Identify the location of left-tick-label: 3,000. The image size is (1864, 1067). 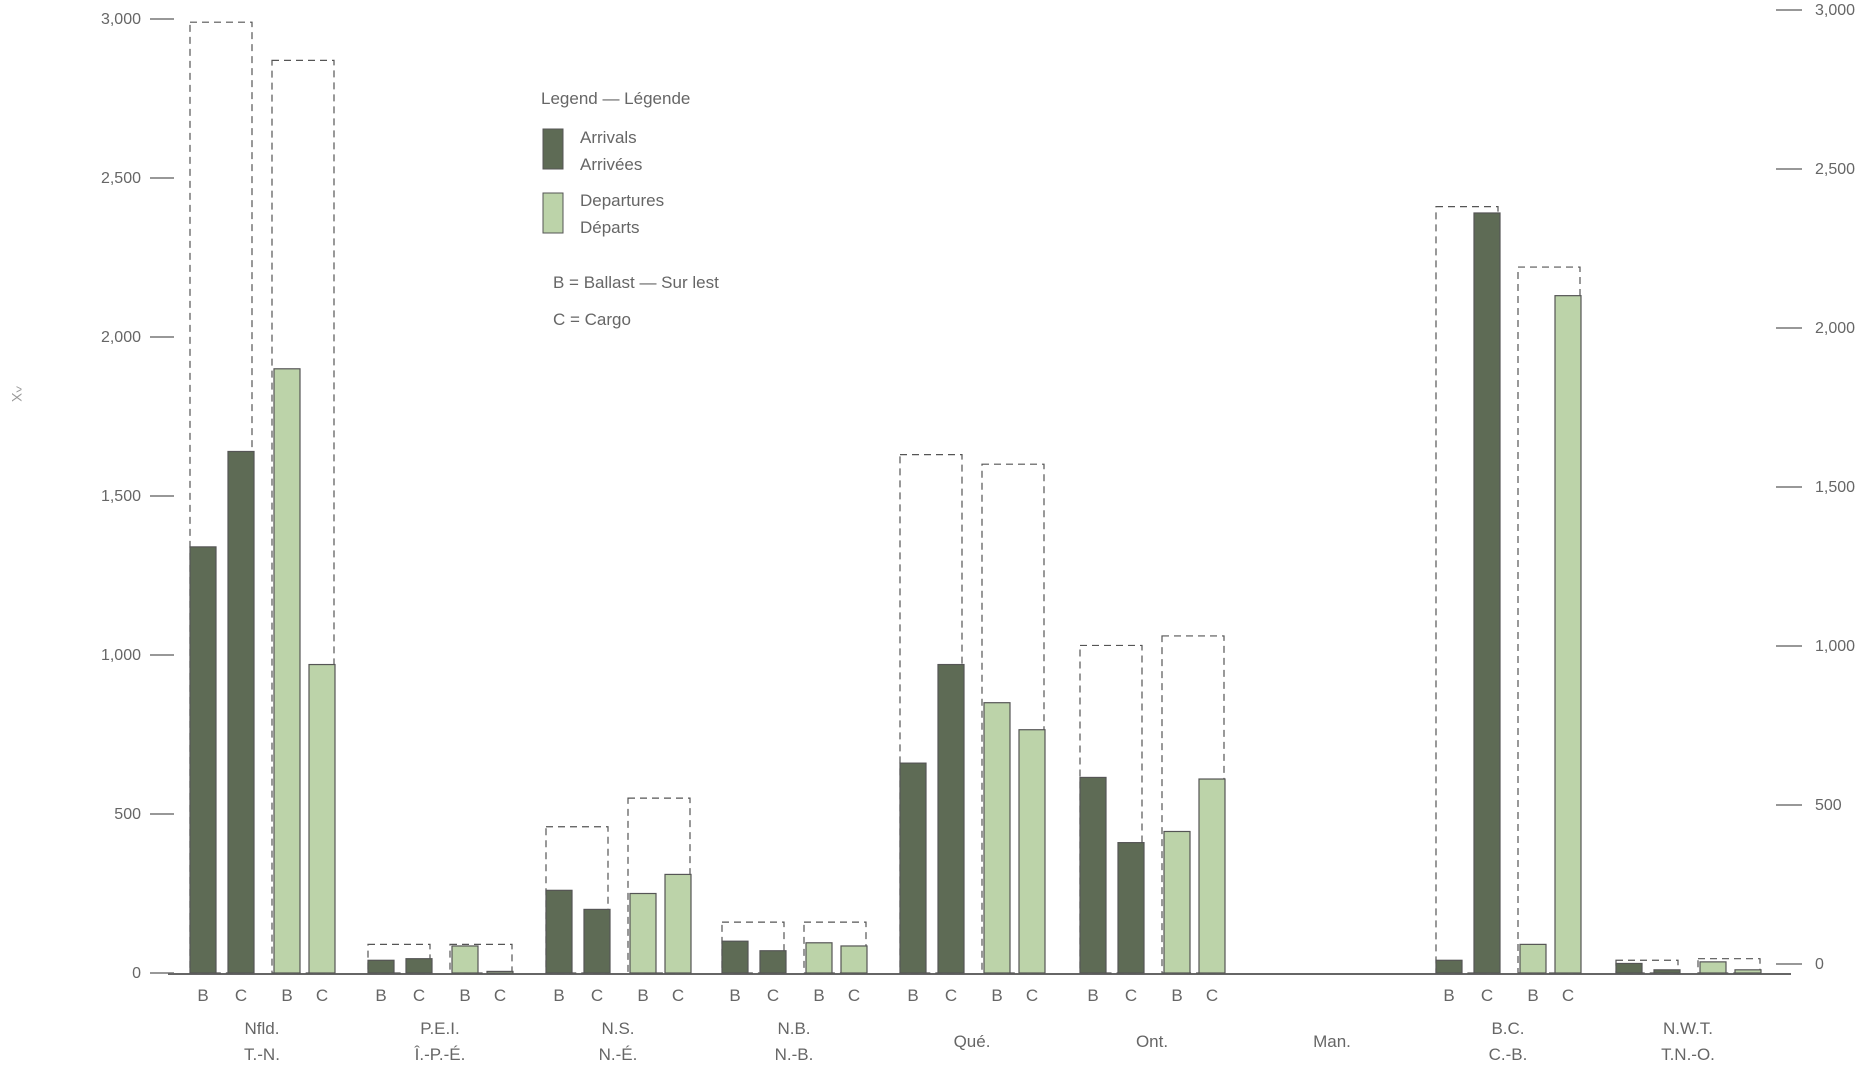
(121, 19).